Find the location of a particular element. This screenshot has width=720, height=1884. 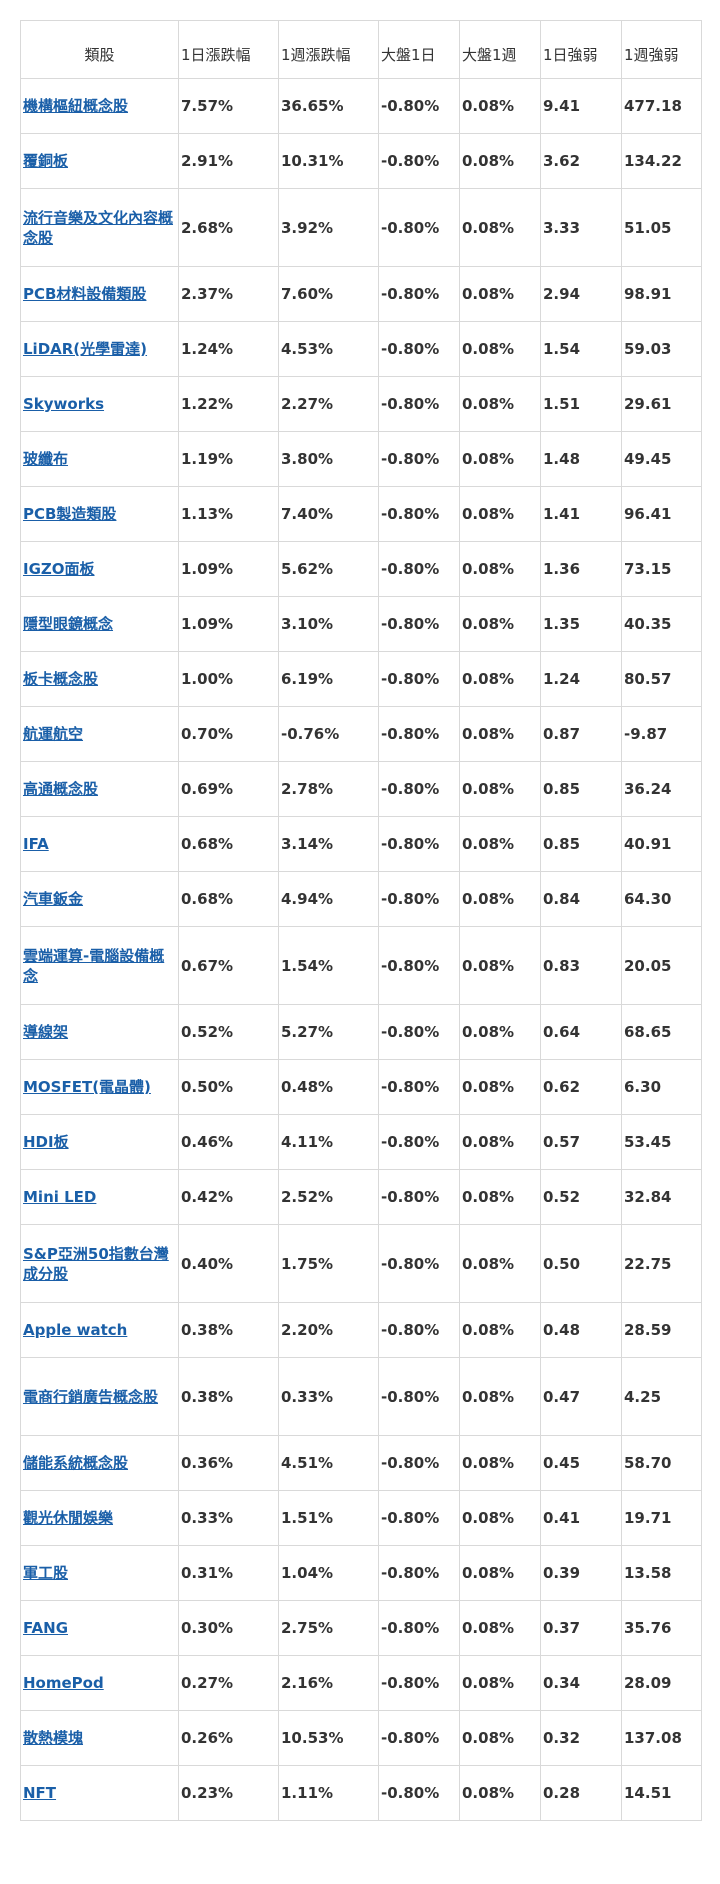

cell-sector-name: 隱型眼鏡概念 is located at coordinates (99, 624).